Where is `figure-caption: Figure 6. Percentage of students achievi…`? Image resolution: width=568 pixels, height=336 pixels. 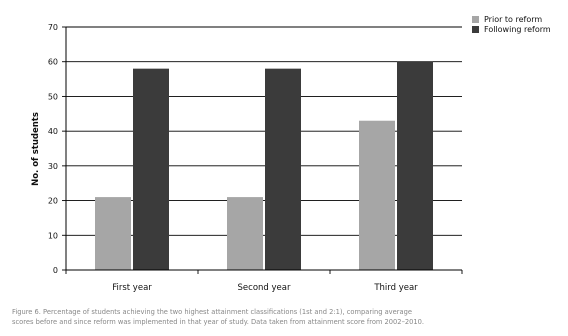 figure-caption: Figure 6. Percentage of students achievi… is located at coordinates (290, 317).